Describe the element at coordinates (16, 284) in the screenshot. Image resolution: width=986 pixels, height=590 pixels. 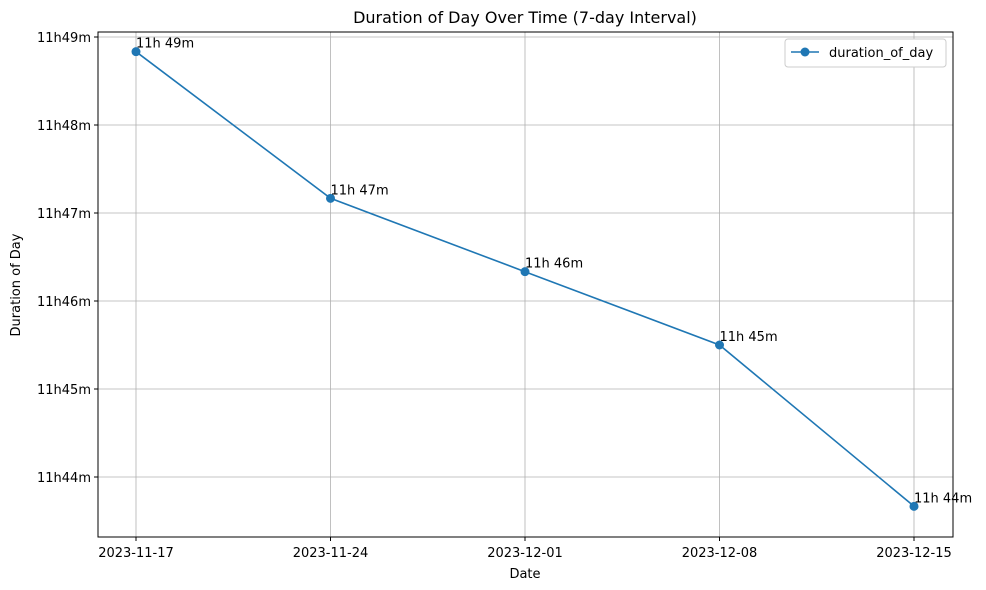
I see `y-axis-label: Duration of Day` at that location.